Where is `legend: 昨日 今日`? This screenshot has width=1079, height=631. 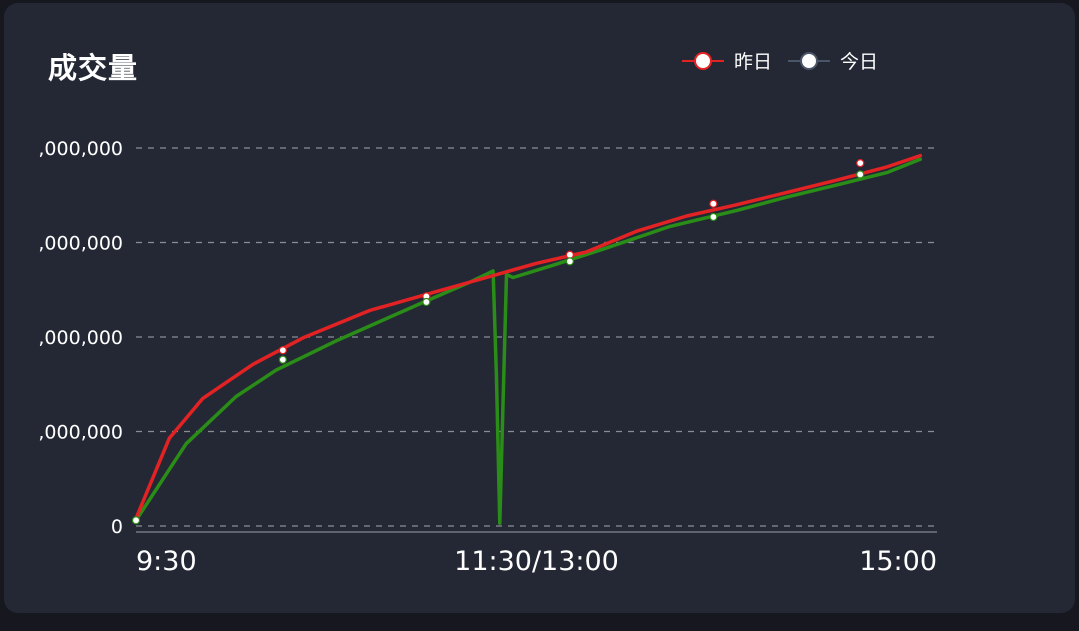
legend: 昨日 今日 is located at coordinates (788, 60).